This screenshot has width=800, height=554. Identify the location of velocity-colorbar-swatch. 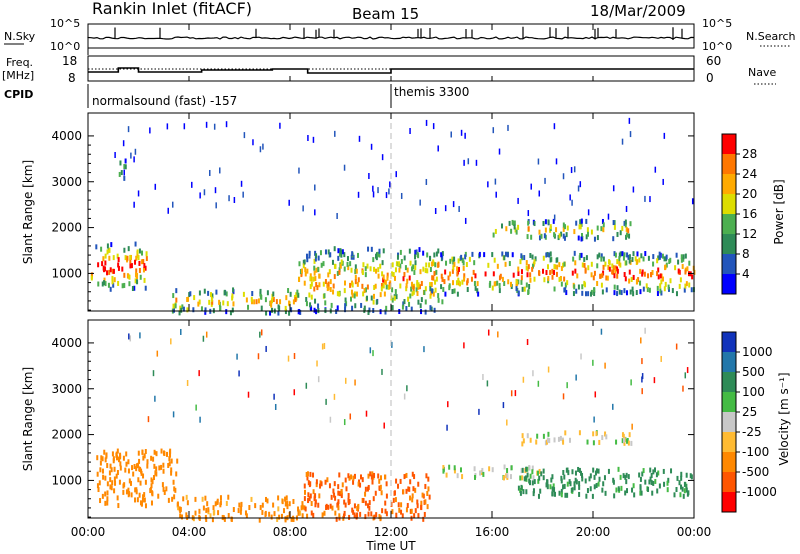
(729, 342).